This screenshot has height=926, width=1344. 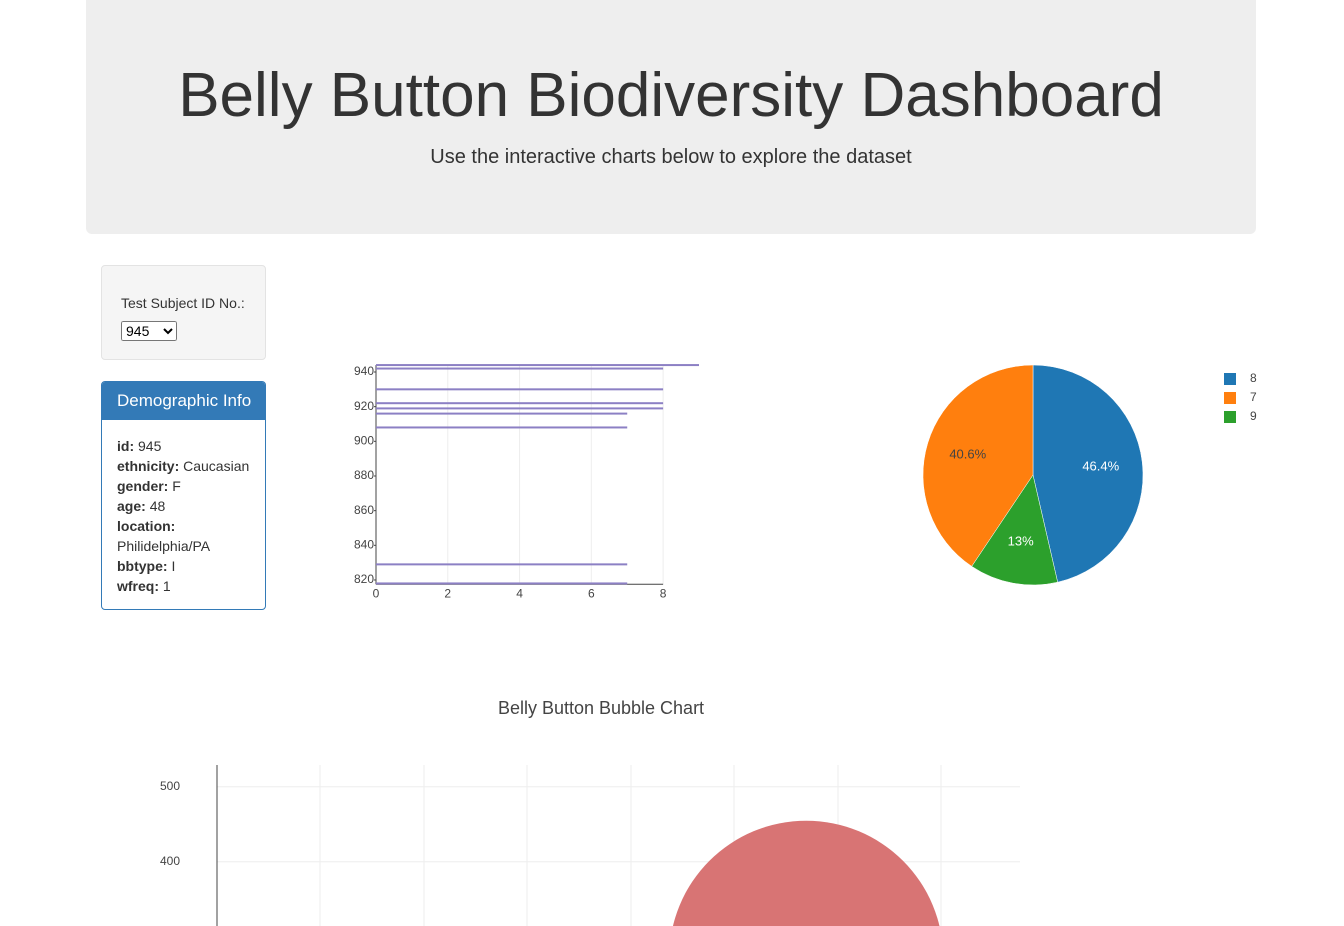 I want to click on y-tick-label: 500, so click(x=170, y=786).